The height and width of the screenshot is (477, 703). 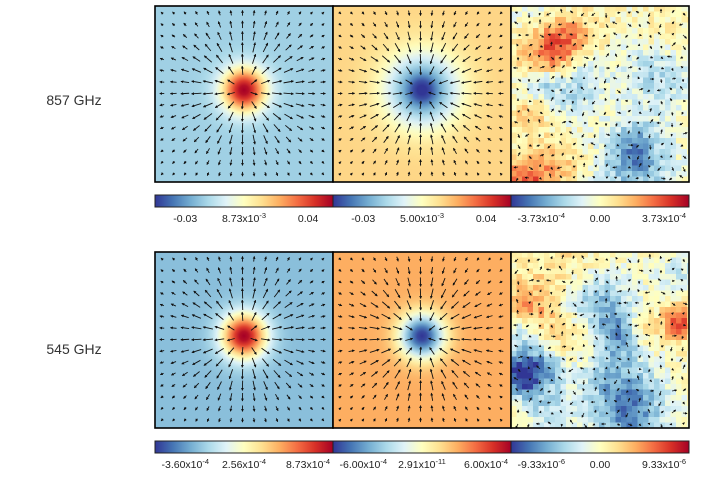 I want to click on map-panel-r1-p0, so click(x=244, y=340).